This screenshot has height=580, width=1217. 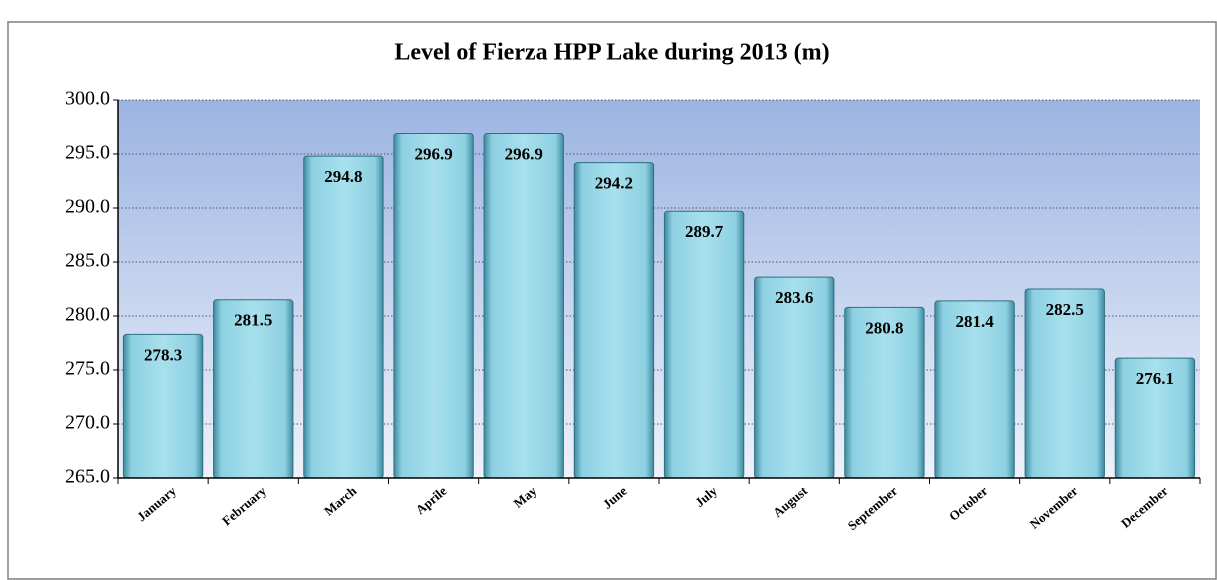 I want to click on y-tick-label: 275.0, so click(x=87, y=369).